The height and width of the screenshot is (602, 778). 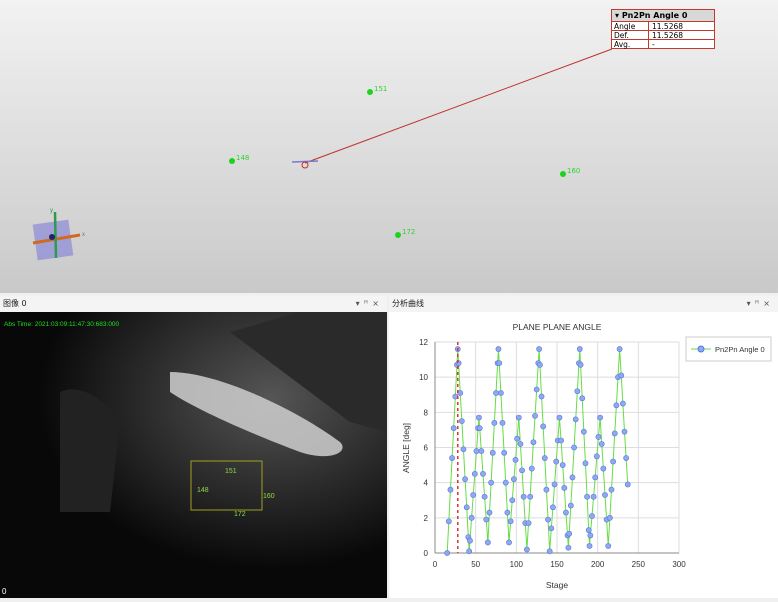 What do you see at coordinates (62, 324) in the screenshot?
I see `timestamp-overlay: Abs Time: 2021:03:09:11:47:30:683:000` at bounding box center [62, 324].